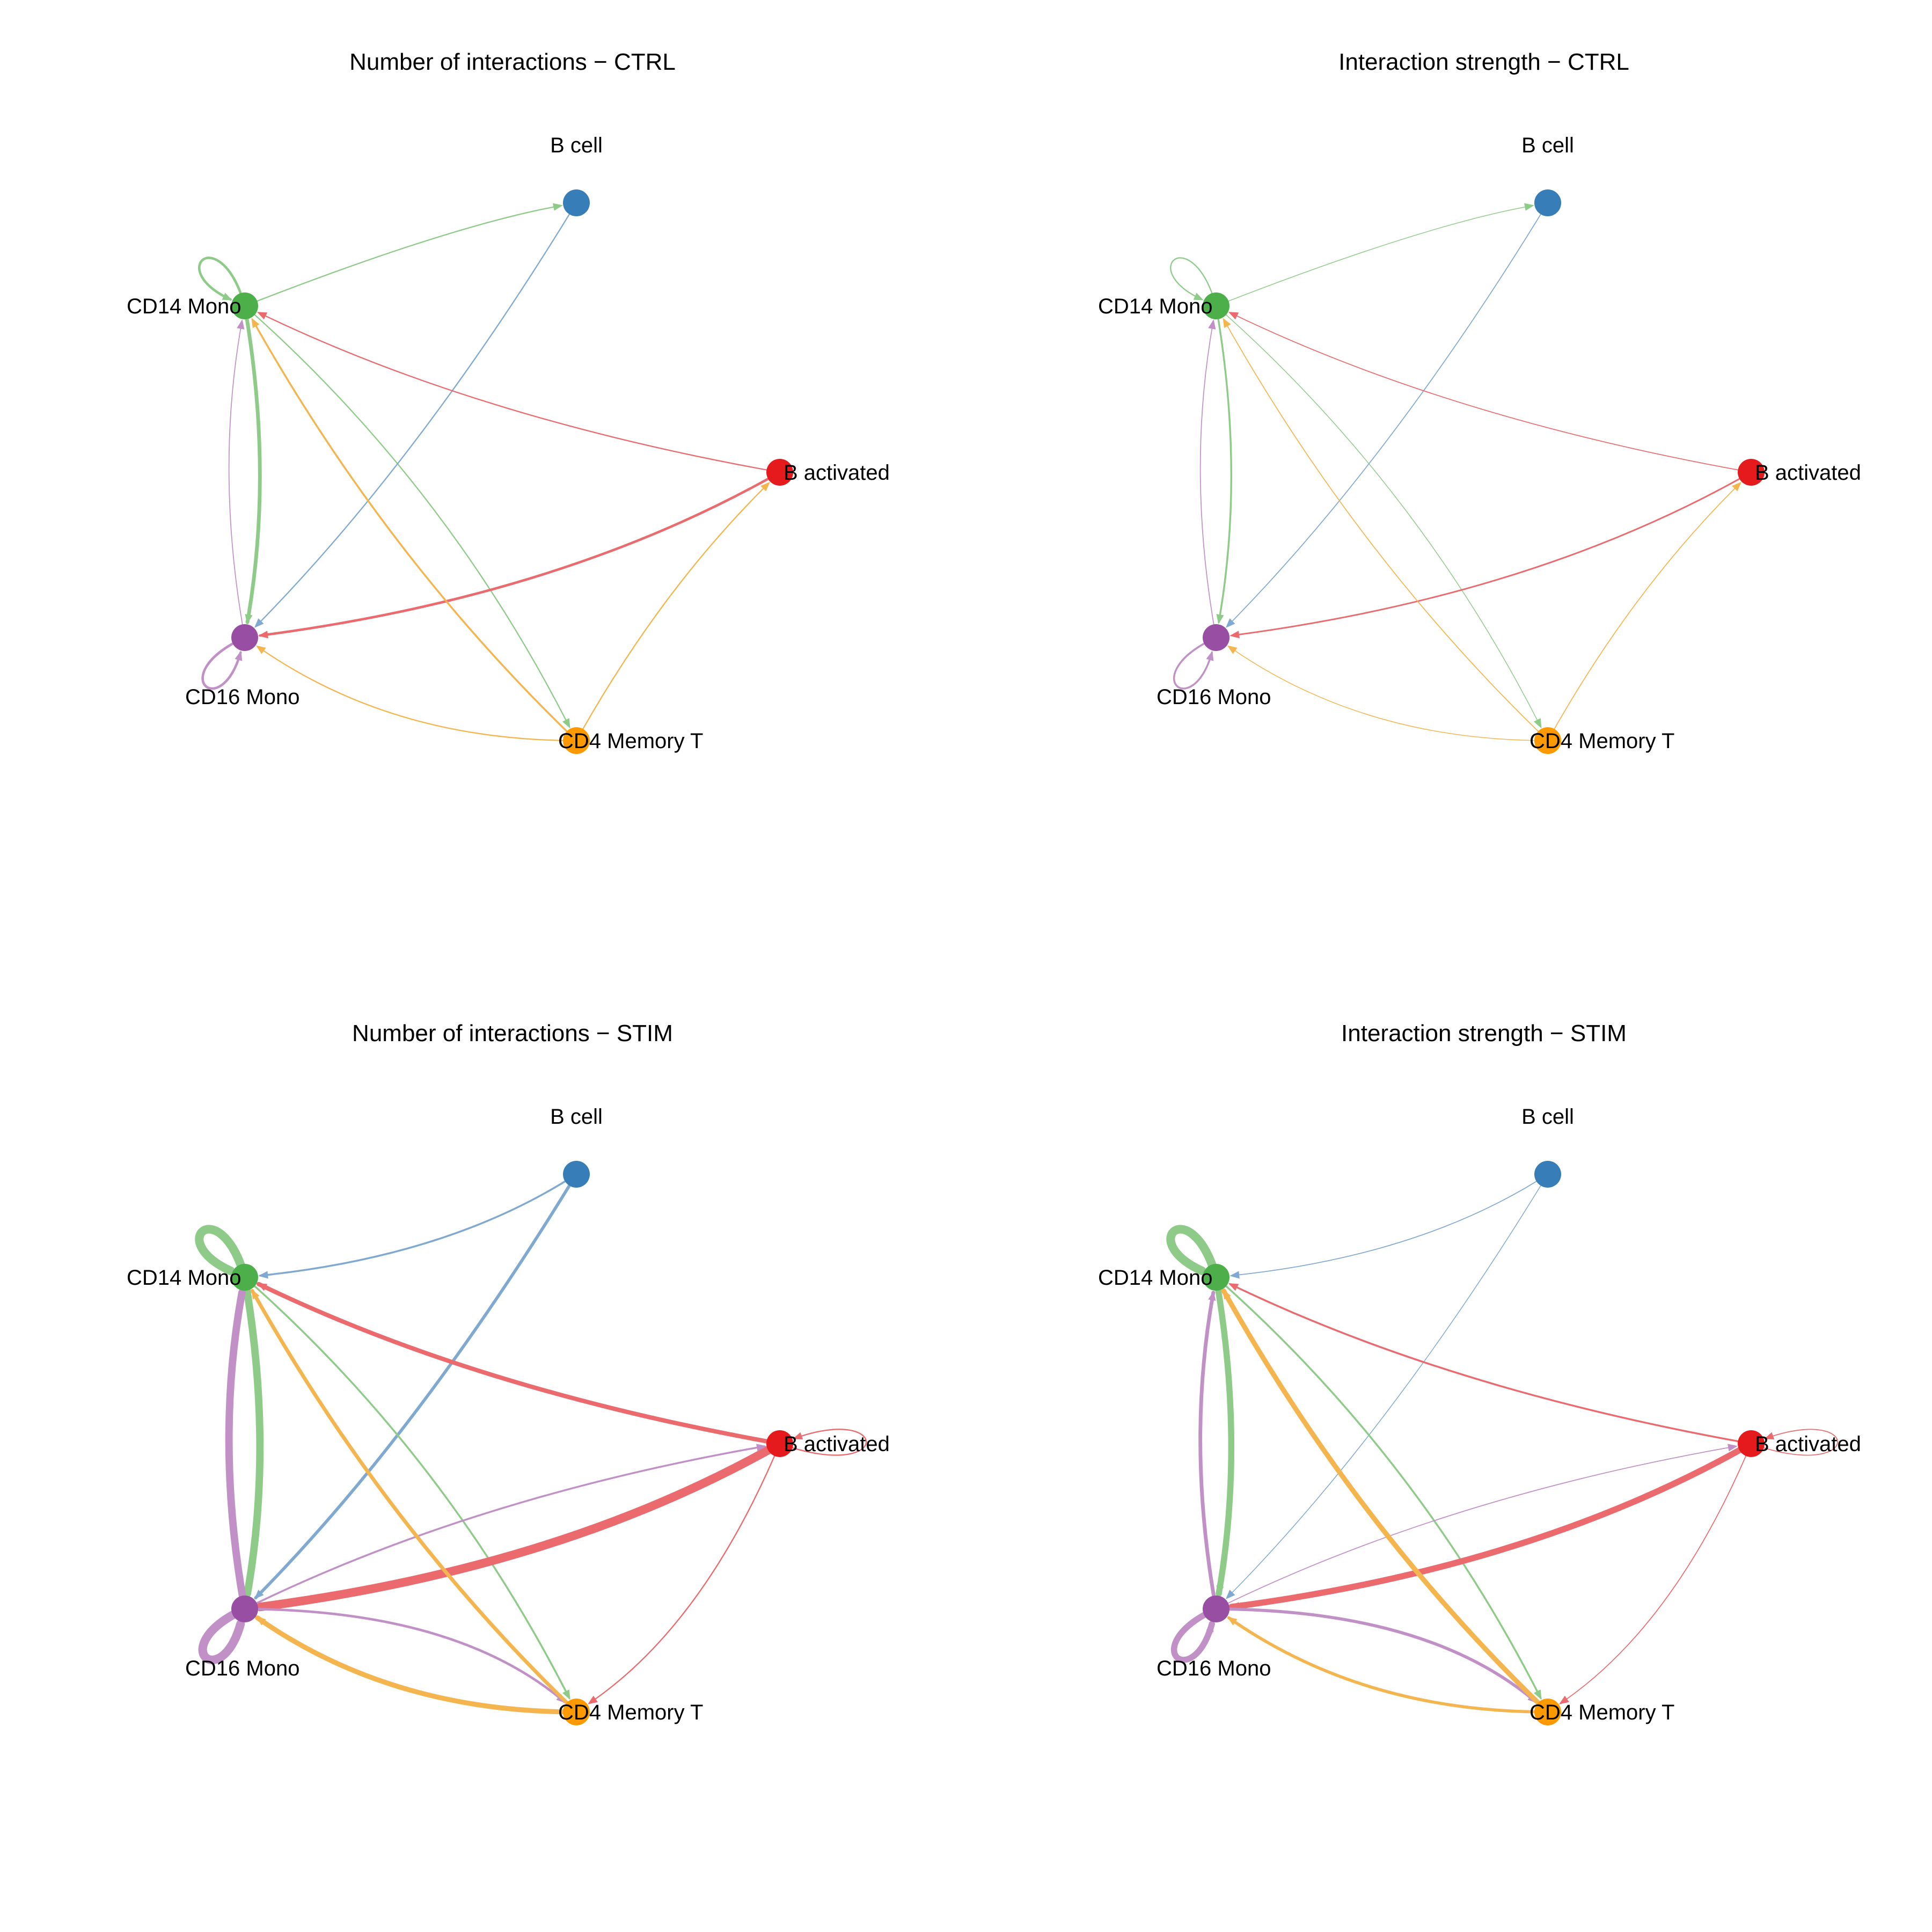 The height and width of the screenshot is (1932, 1932). Describe the element at coordinates (1484, 1033) in the screenshot. I see `panel-title: Interaction strength − STIM` at that location.